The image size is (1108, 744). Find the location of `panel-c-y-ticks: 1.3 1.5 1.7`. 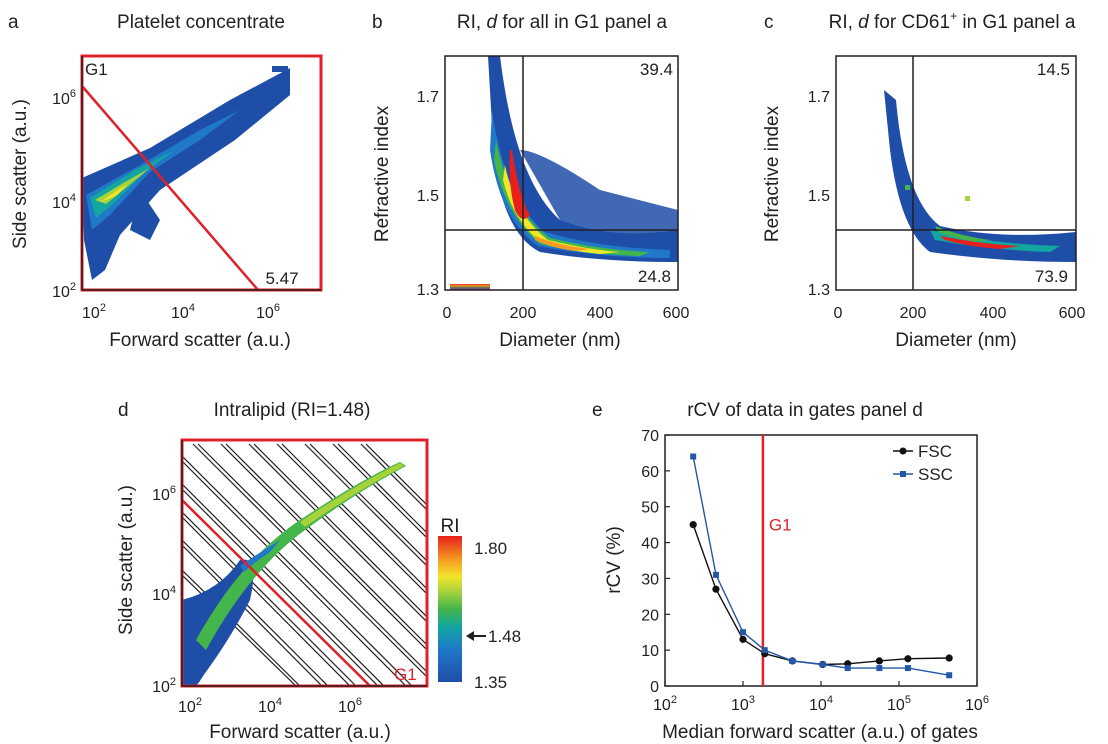

panel-c-y-ticks: 1.3 1.5 1.7 is located at coordinates (819, 194).